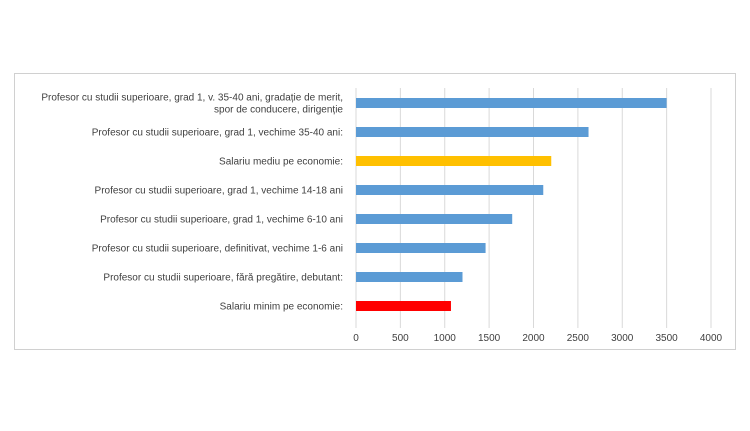 The width and height of the screenshot is (750, 431). I want to click on x-tick-label: 0, so click(356, 338).